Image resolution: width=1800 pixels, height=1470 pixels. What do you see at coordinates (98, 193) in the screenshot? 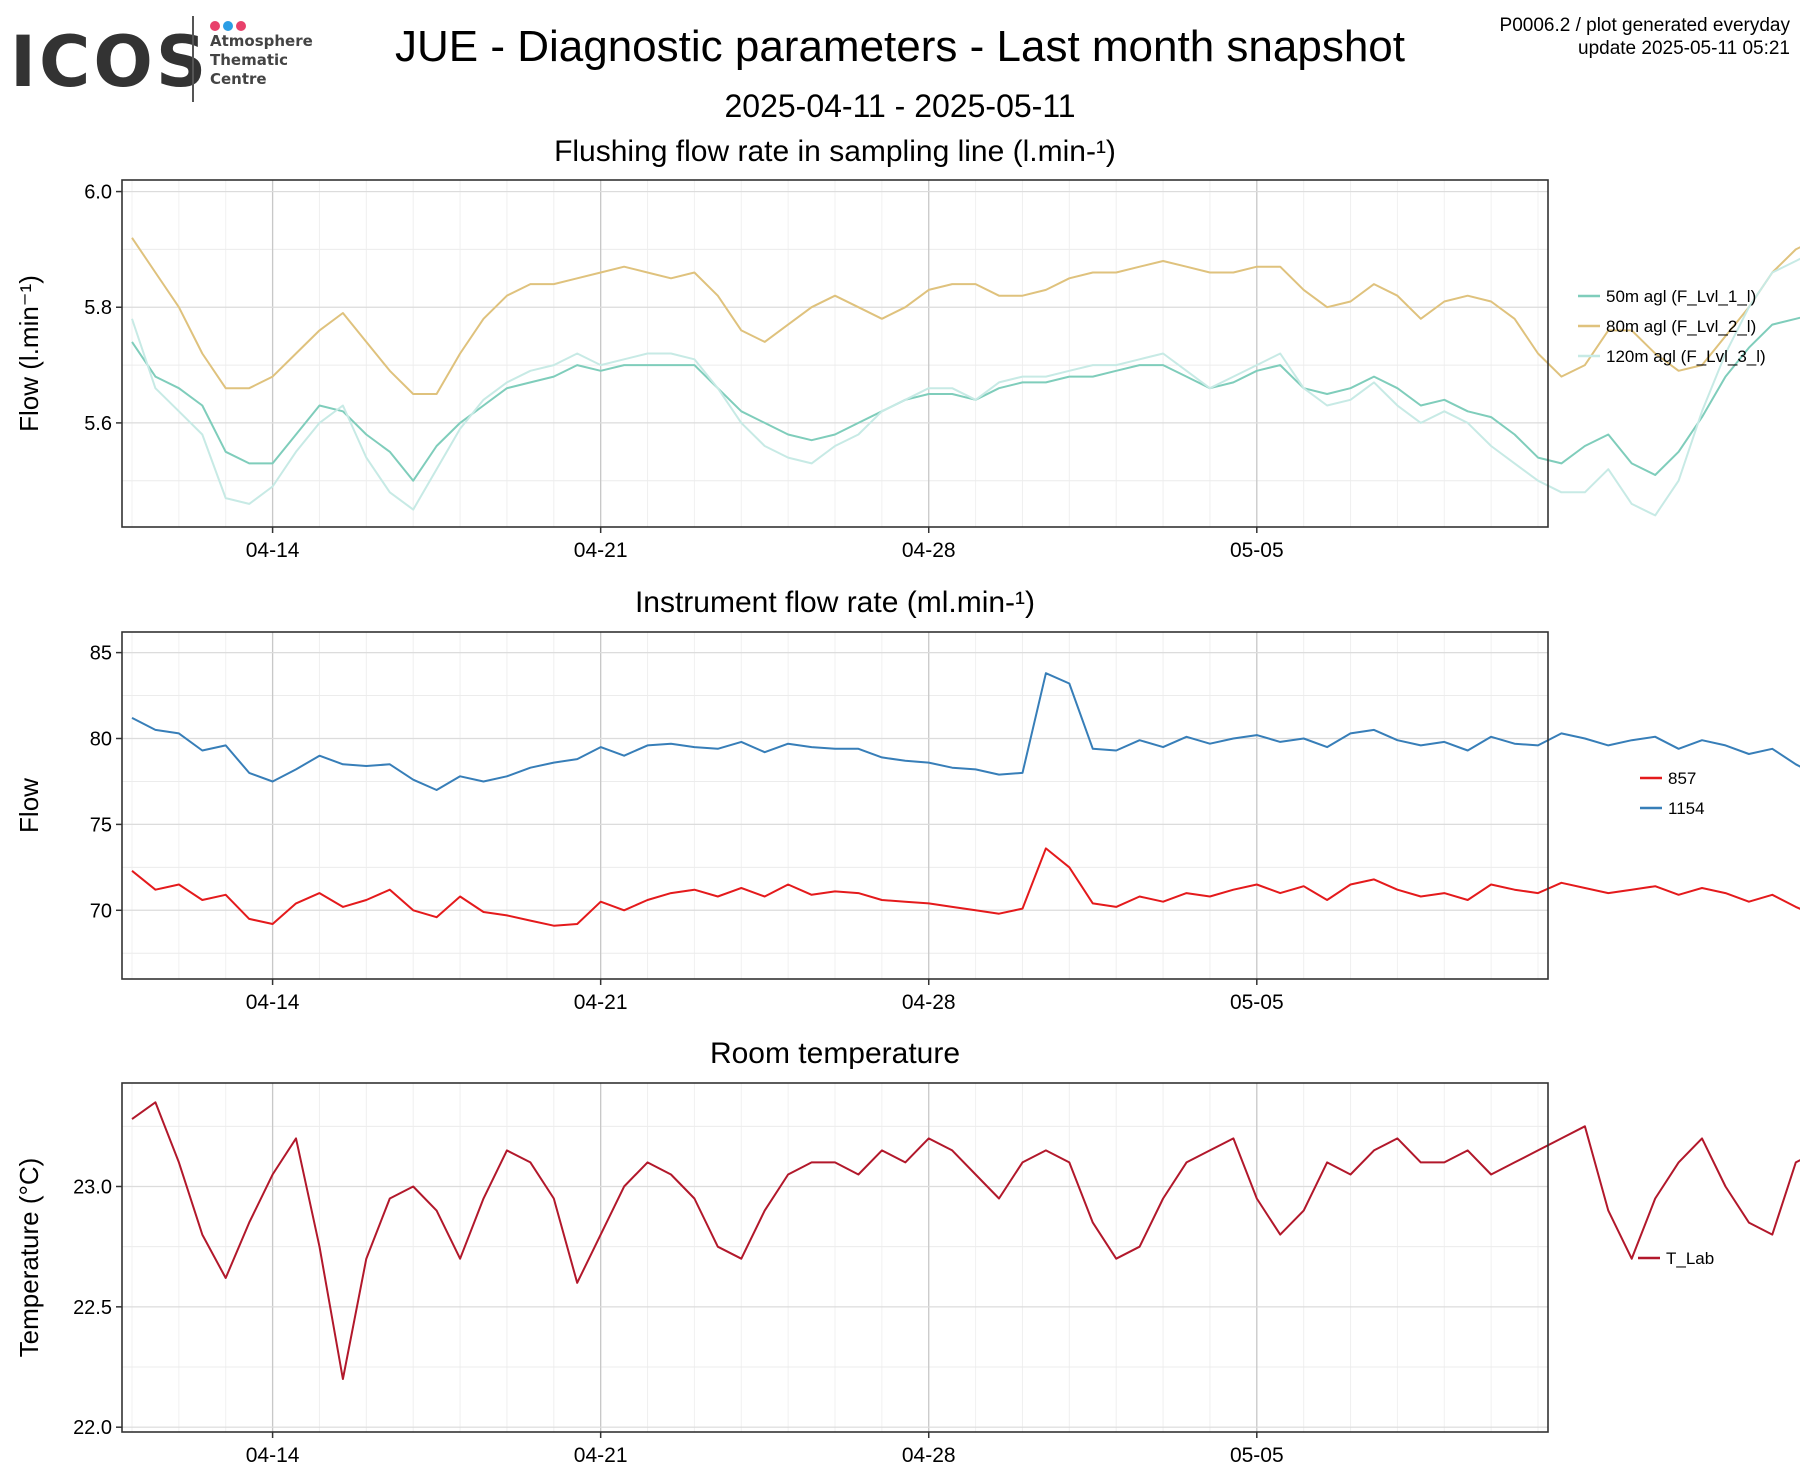
I see `y-tick-label: 6.0` at bounding box center [98, 193].